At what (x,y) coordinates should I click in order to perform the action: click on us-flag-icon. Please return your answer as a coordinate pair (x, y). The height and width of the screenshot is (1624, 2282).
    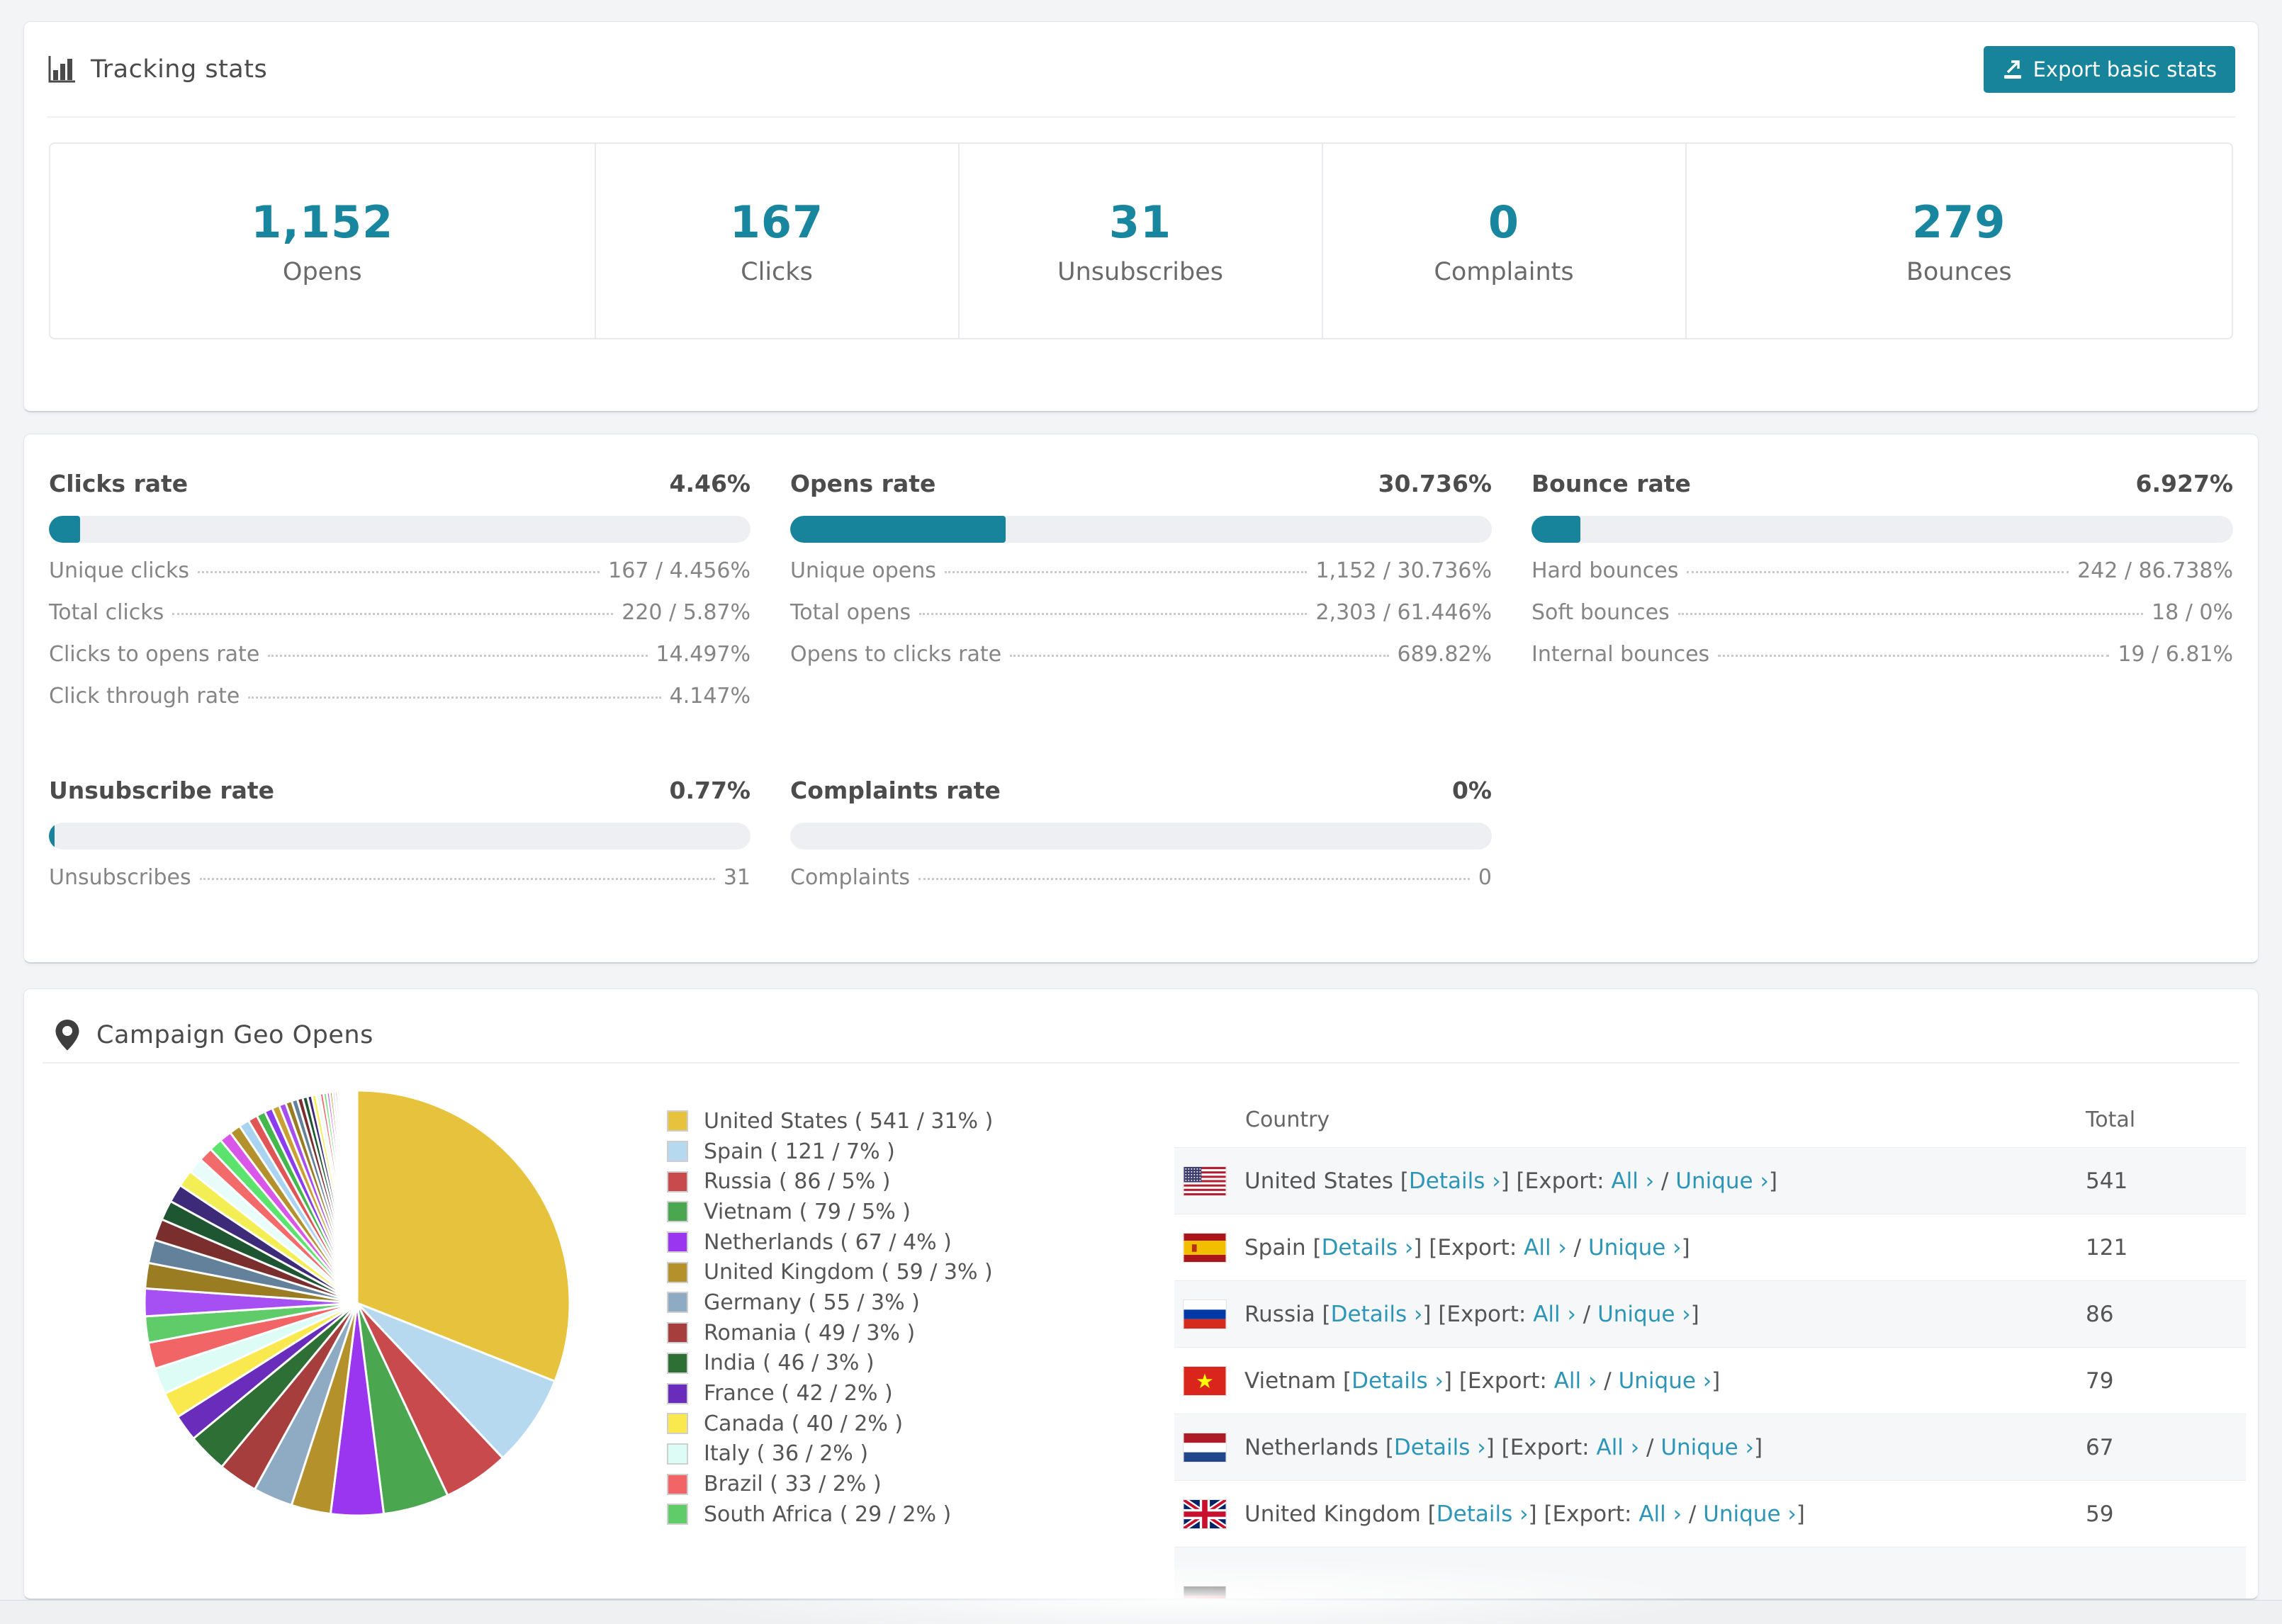
    Looking at the image, I should click on (1205, 1181).